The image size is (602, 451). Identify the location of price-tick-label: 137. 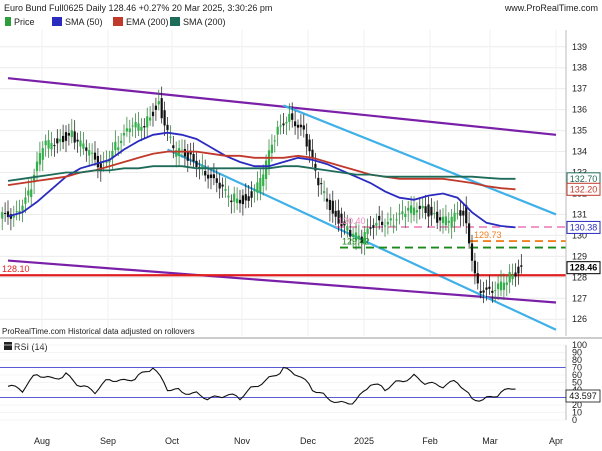
(579, 89).